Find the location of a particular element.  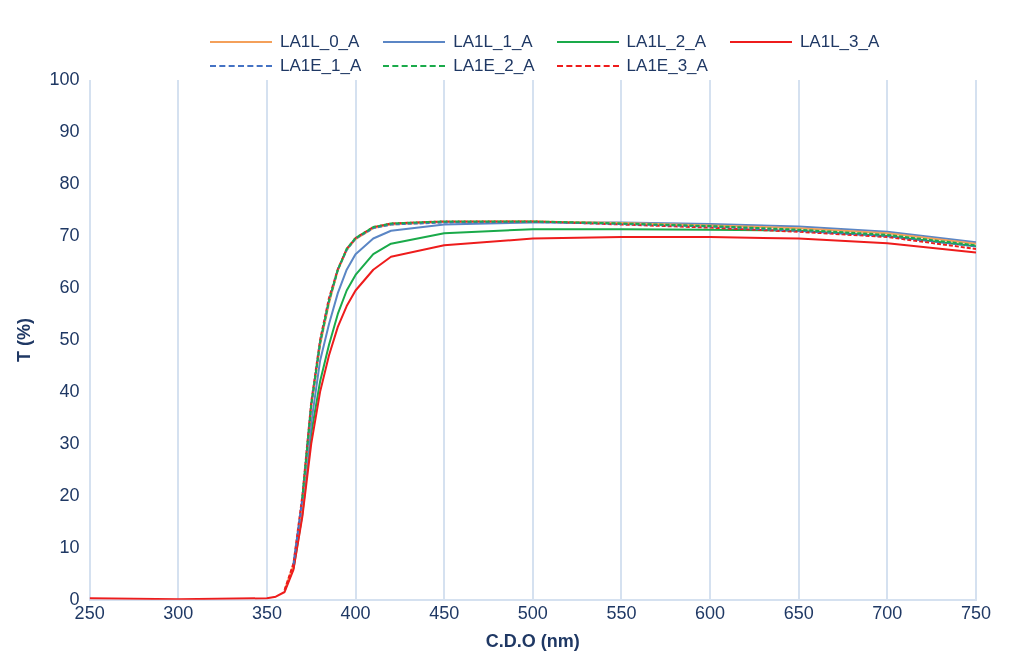

x-tick-label: 650 is located at coordinates (798, 612).